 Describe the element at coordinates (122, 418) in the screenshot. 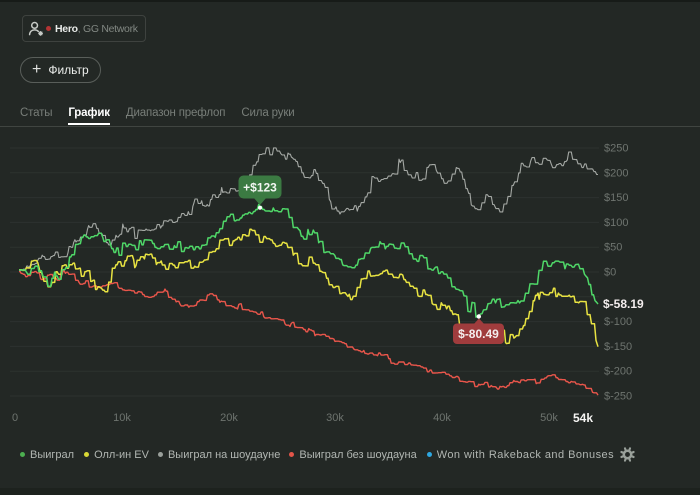

I see `svg-text: 10k` at that location.